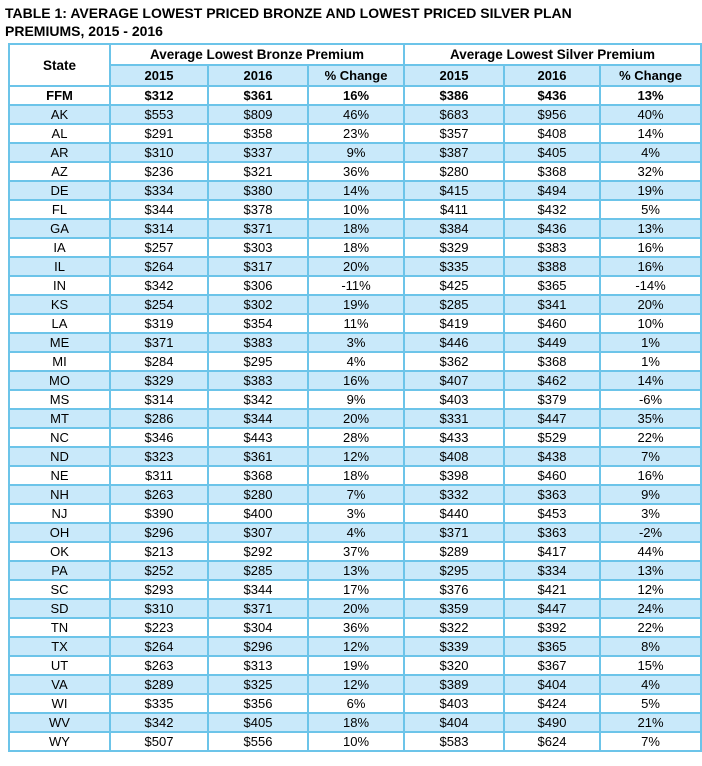 This screenshot has height=766, width=702. Describe the element at coordinates (159, 323) in the screenshot. I see `value-cell: $319` at that location.